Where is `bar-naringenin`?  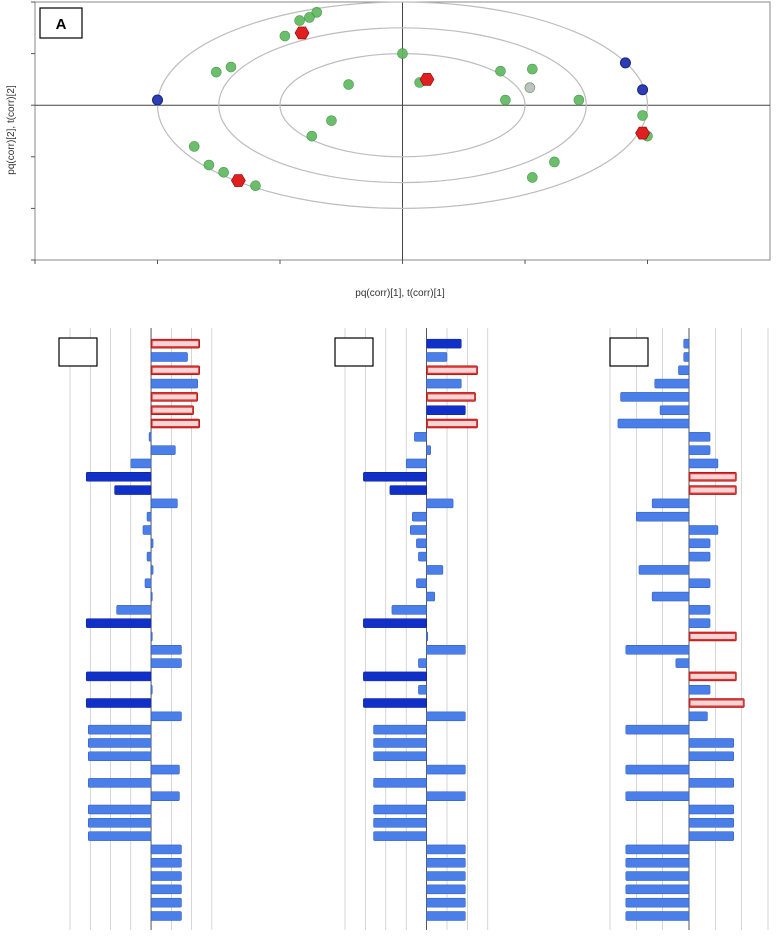
bar-naringenin is located at coordinates (655, 397).